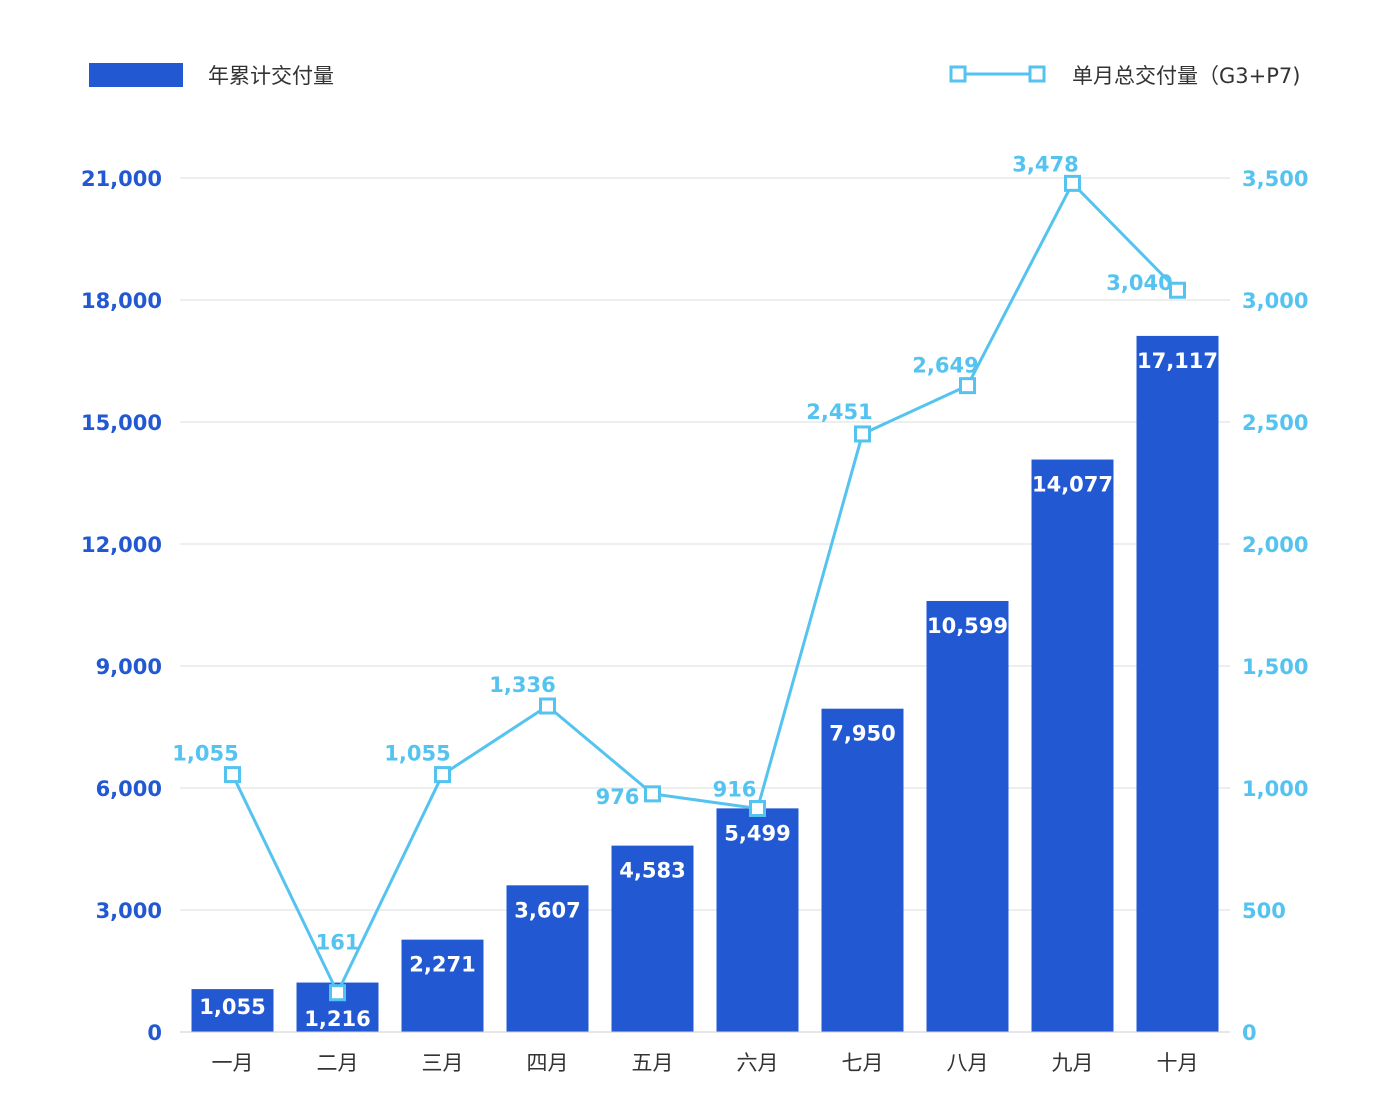 The width and height of the screenshot is (1378, 1118). I want to click on x-axis-tick-label: 八月, so click(968, 1063).